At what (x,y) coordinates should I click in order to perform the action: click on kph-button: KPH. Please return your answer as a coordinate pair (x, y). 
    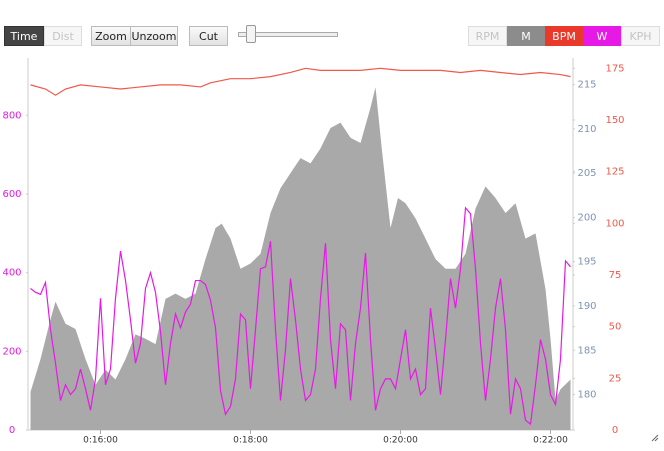
    Looking at the image, I should click on (640, 36).